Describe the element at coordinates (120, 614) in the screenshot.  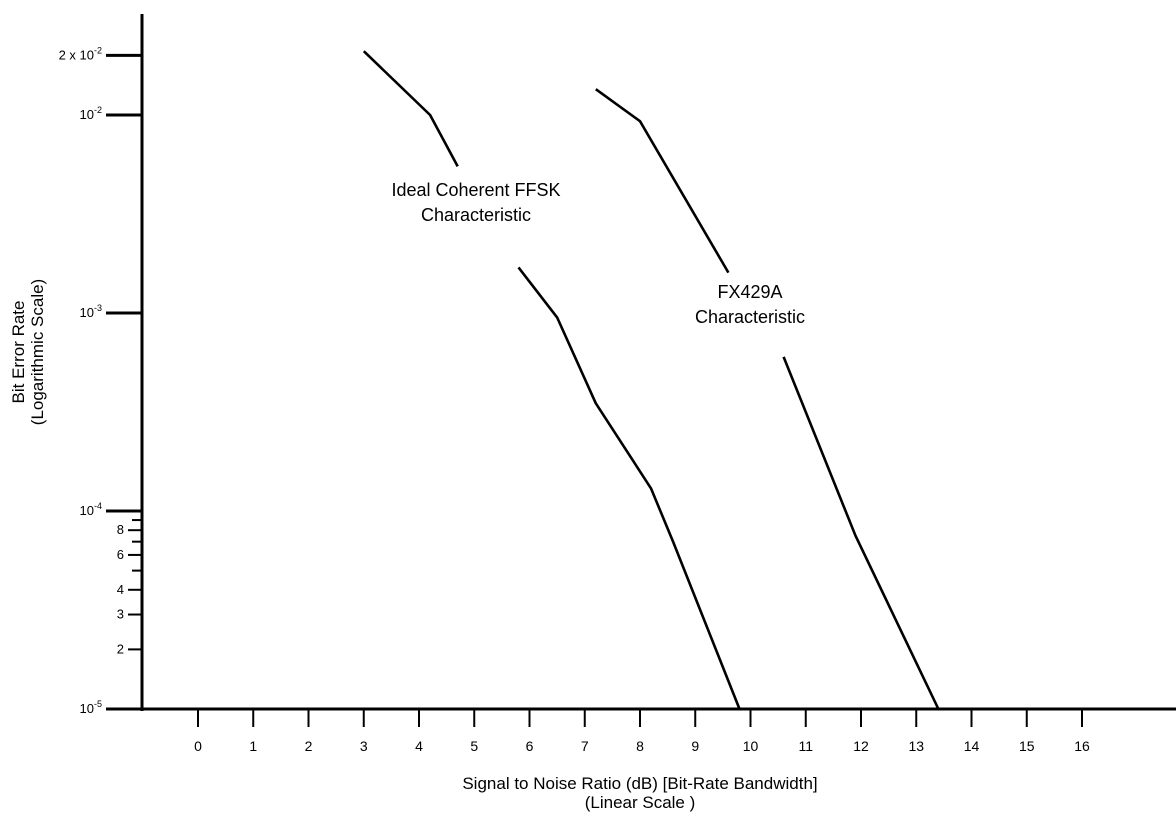
I see `y-tick-label: 3` at that location.